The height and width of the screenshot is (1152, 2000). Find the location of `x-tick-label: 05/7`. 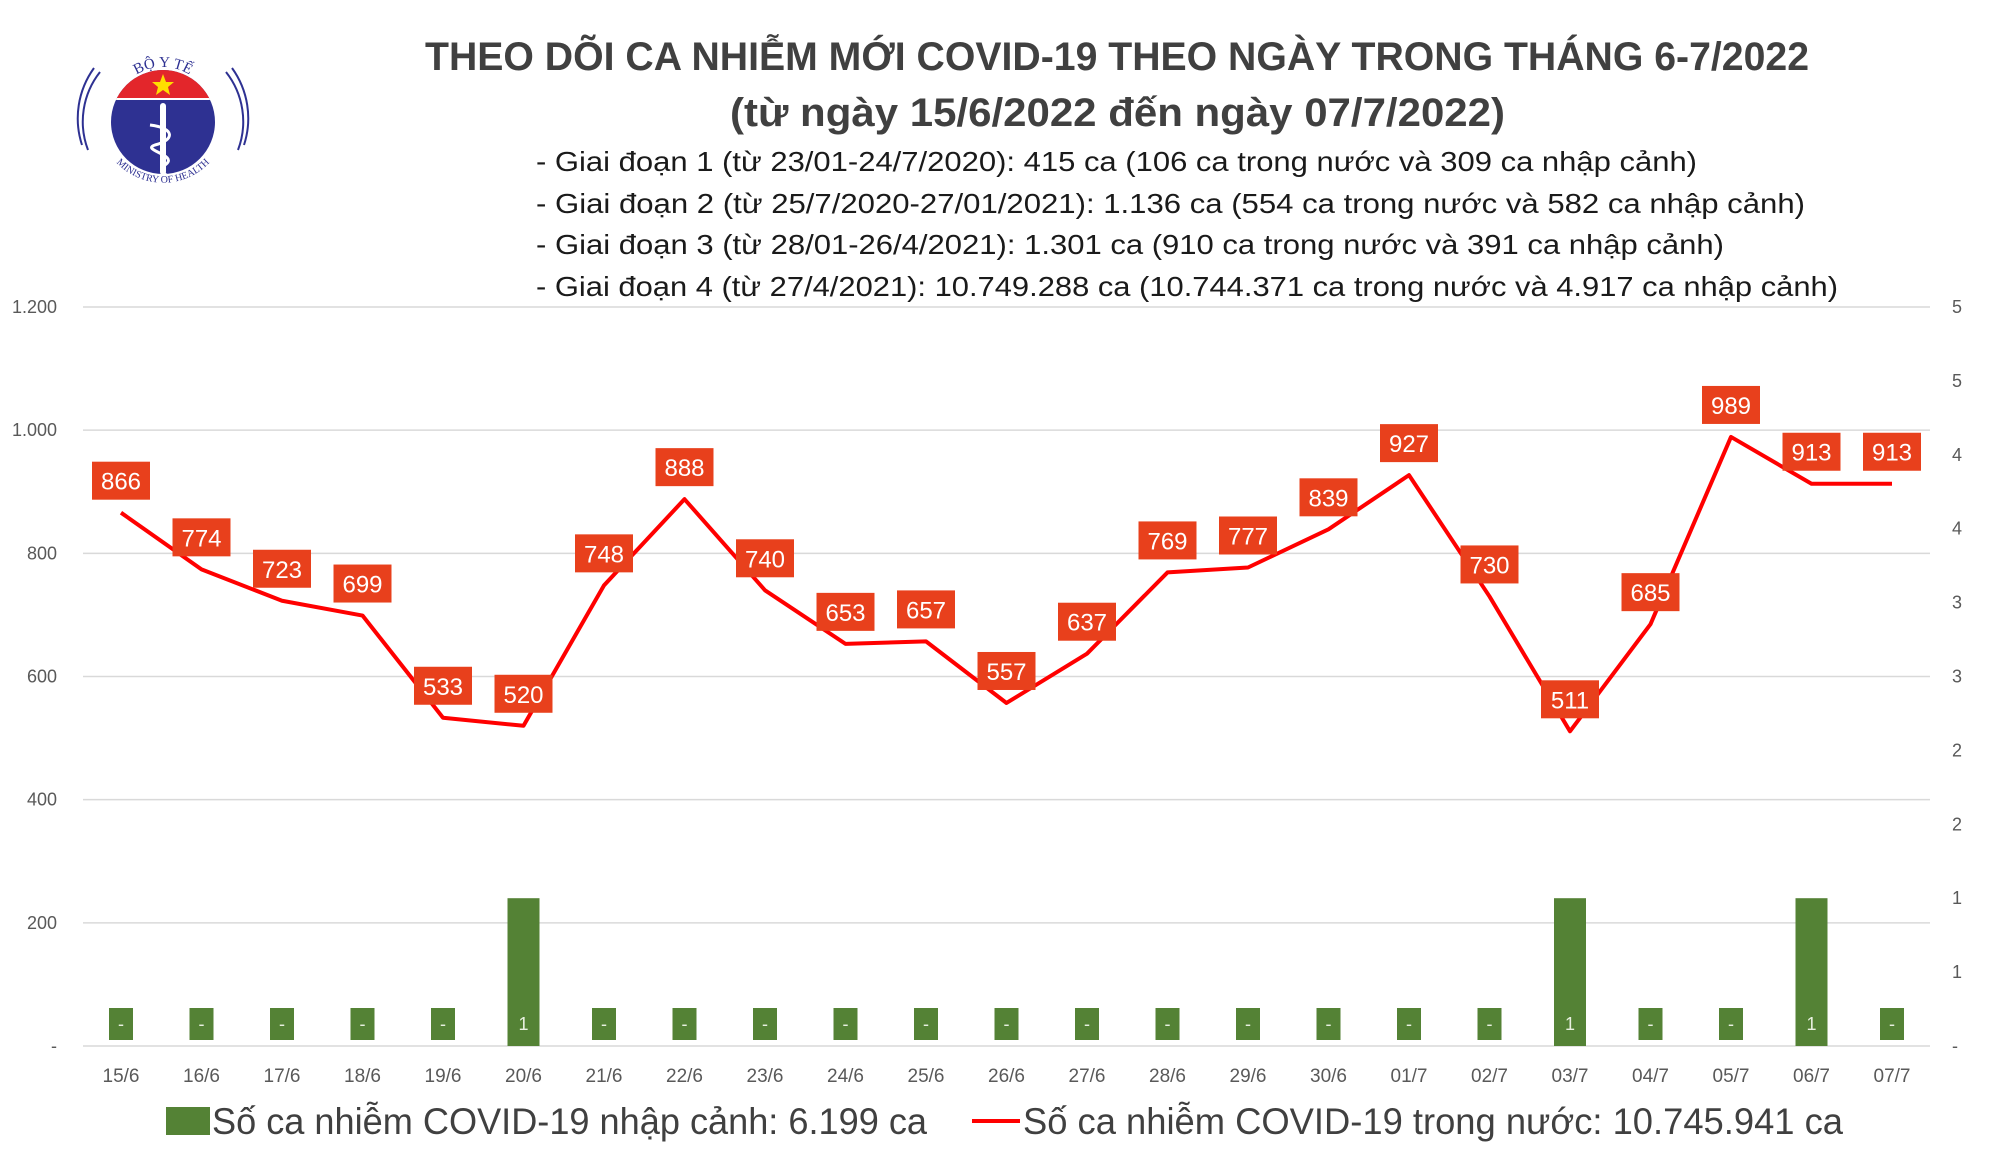

x-tick-label: 05/7 is located at coordinates (1731, 1076).